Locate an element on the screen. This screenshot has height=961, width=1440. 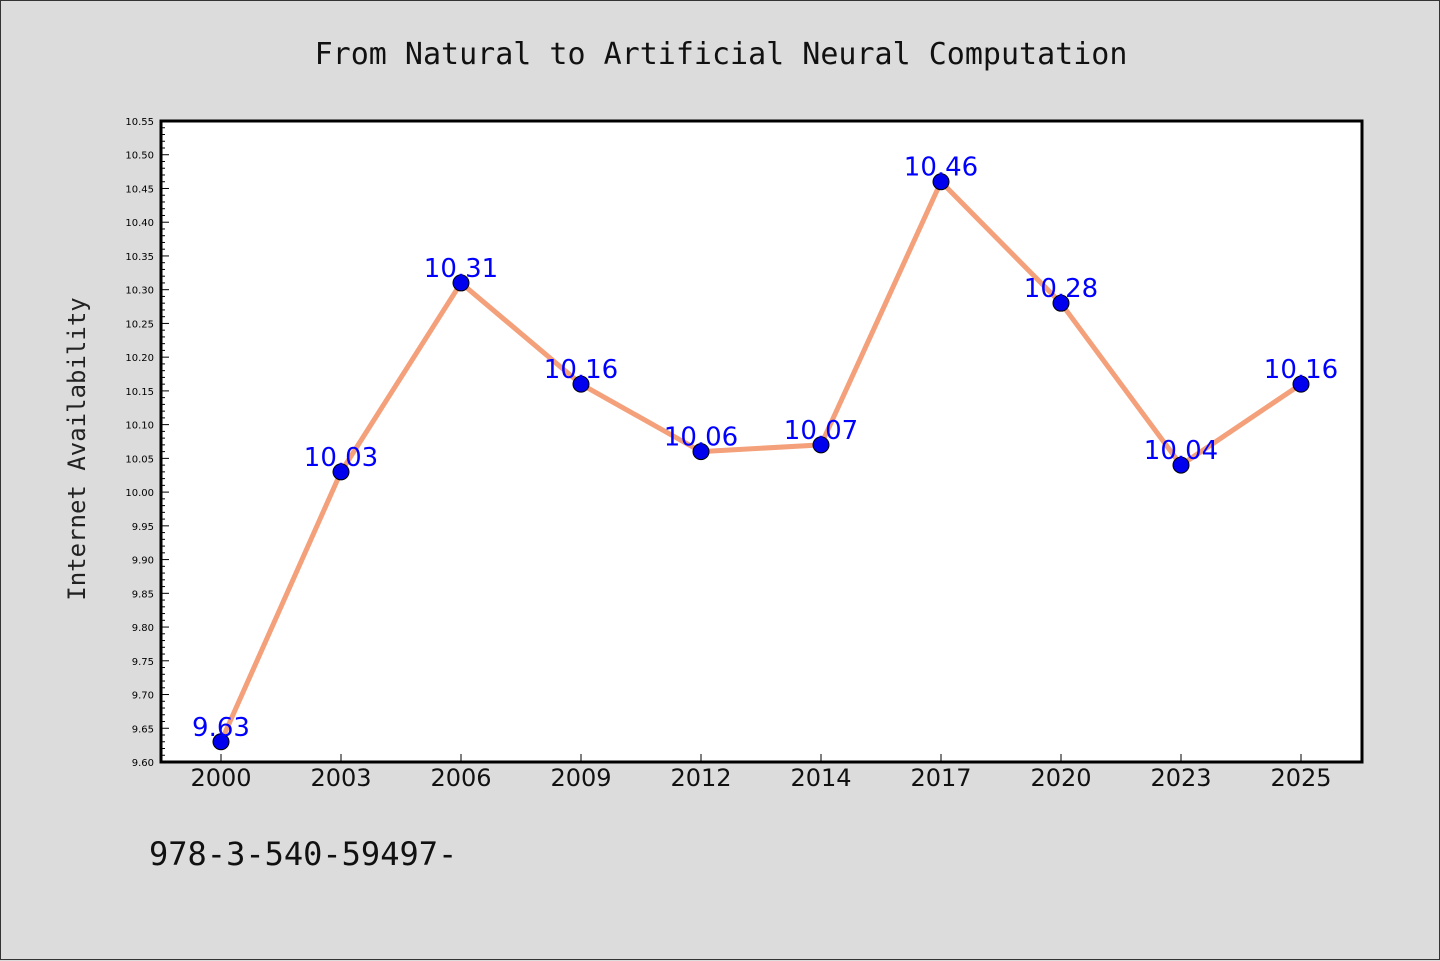
x-tick-label: 2017 is located at coordinates (940, 778).